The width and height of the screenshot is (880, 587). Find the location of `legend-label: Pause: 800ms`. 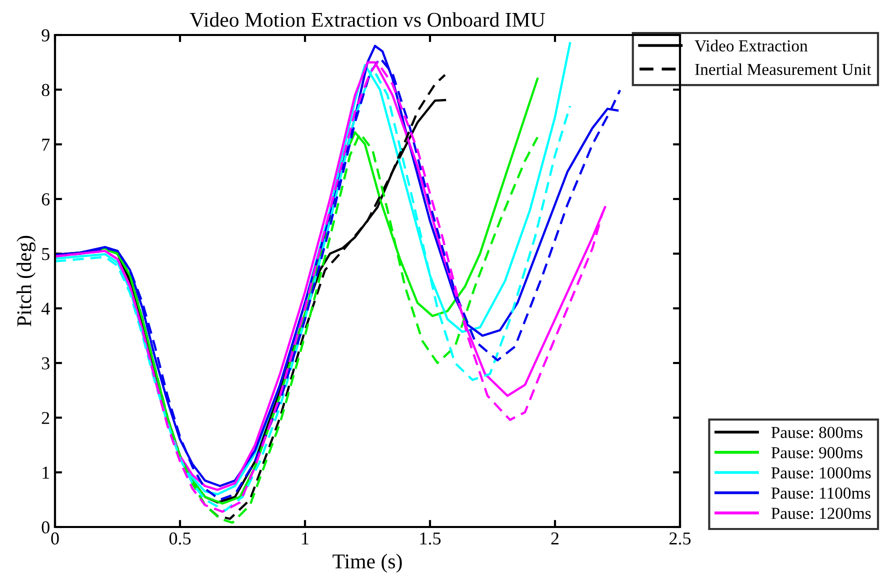

legend-label: Pause: 800ms is located at coordinates (816, 432).